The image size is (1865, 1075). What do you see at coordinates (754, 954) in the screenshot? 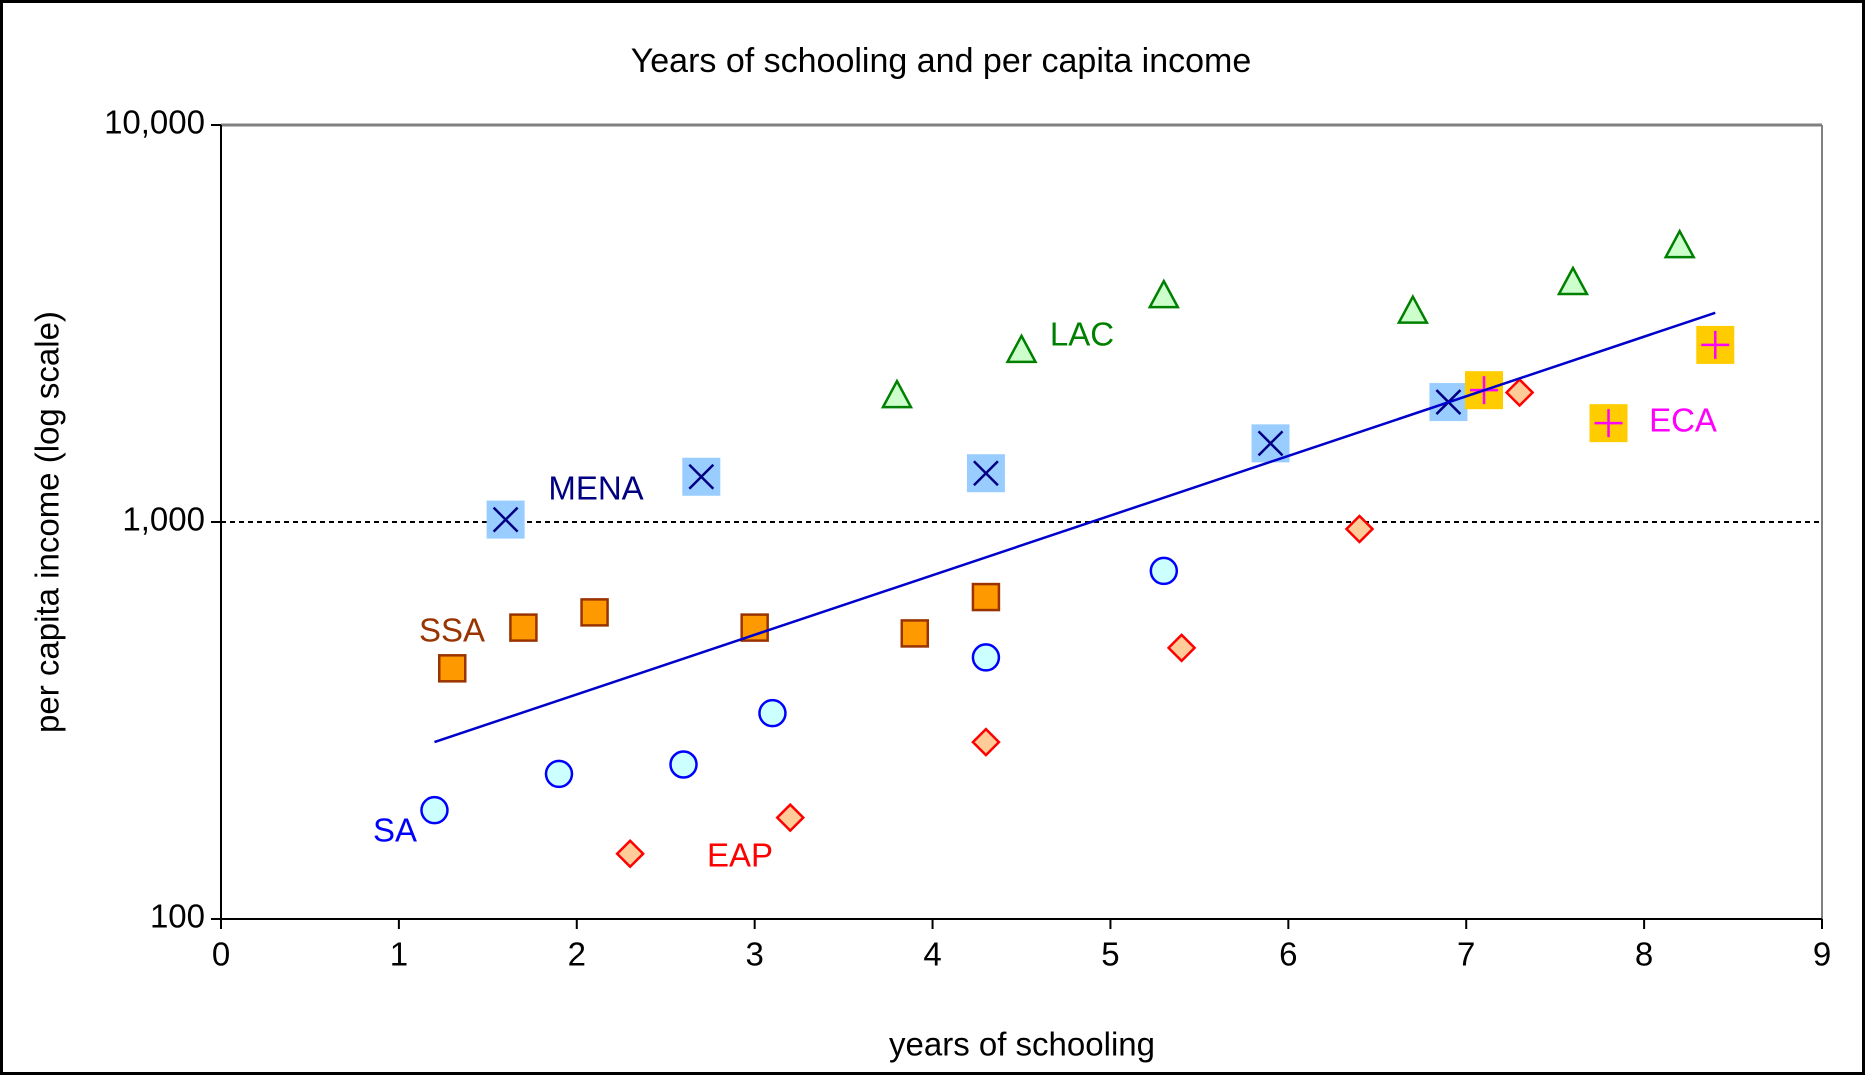
I see `x-tick-label: 3` at bounding box center [754, 954].